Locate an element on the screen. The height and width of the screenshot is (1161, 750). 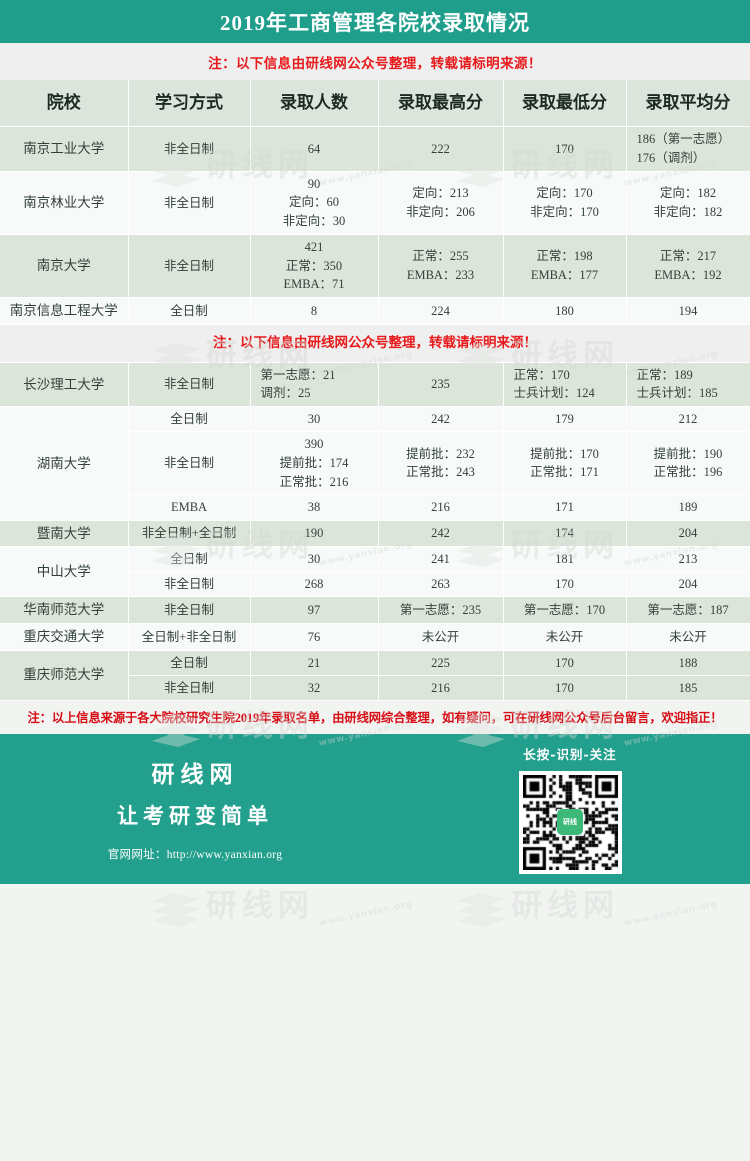
cell-lowest-score: 正常：198 EMBA：177 is located at coordinates (565, 266).